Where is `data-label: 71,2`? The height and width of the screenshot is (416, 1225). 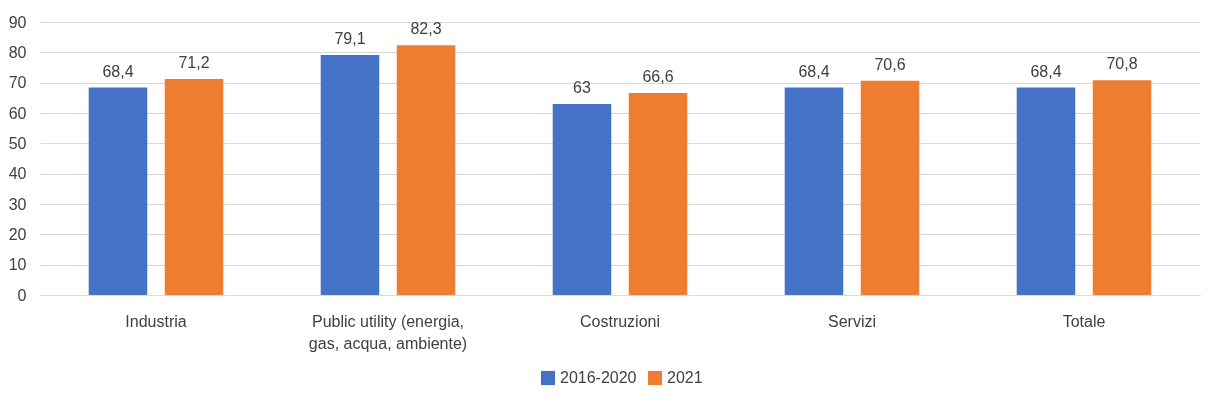 data-label: 71,2 is located at coordinates (194, 63).